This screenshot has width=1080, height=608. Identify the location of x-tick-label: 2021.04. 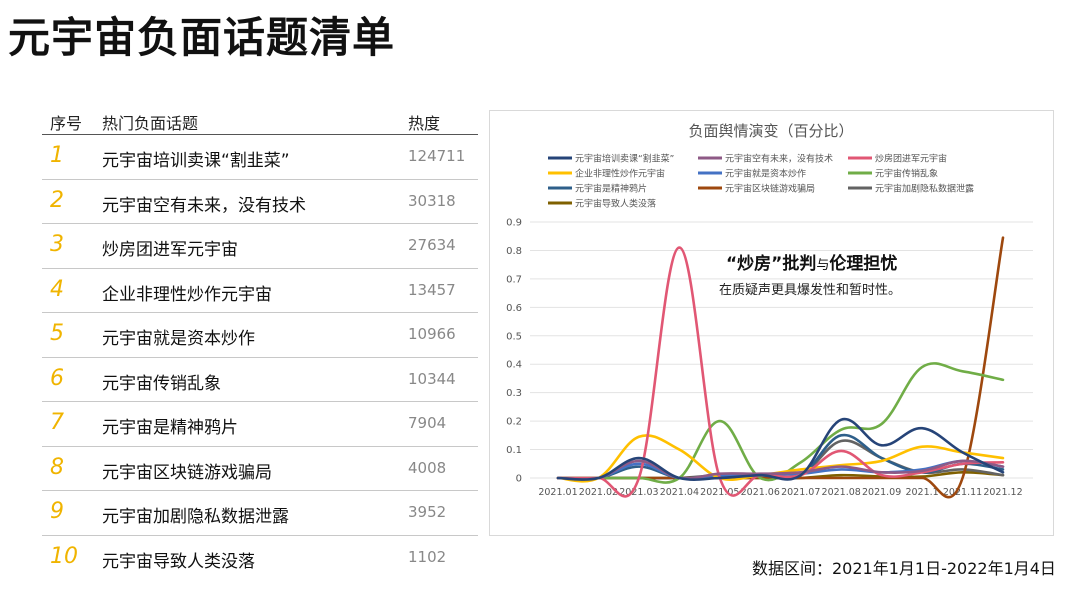
(679, 492).